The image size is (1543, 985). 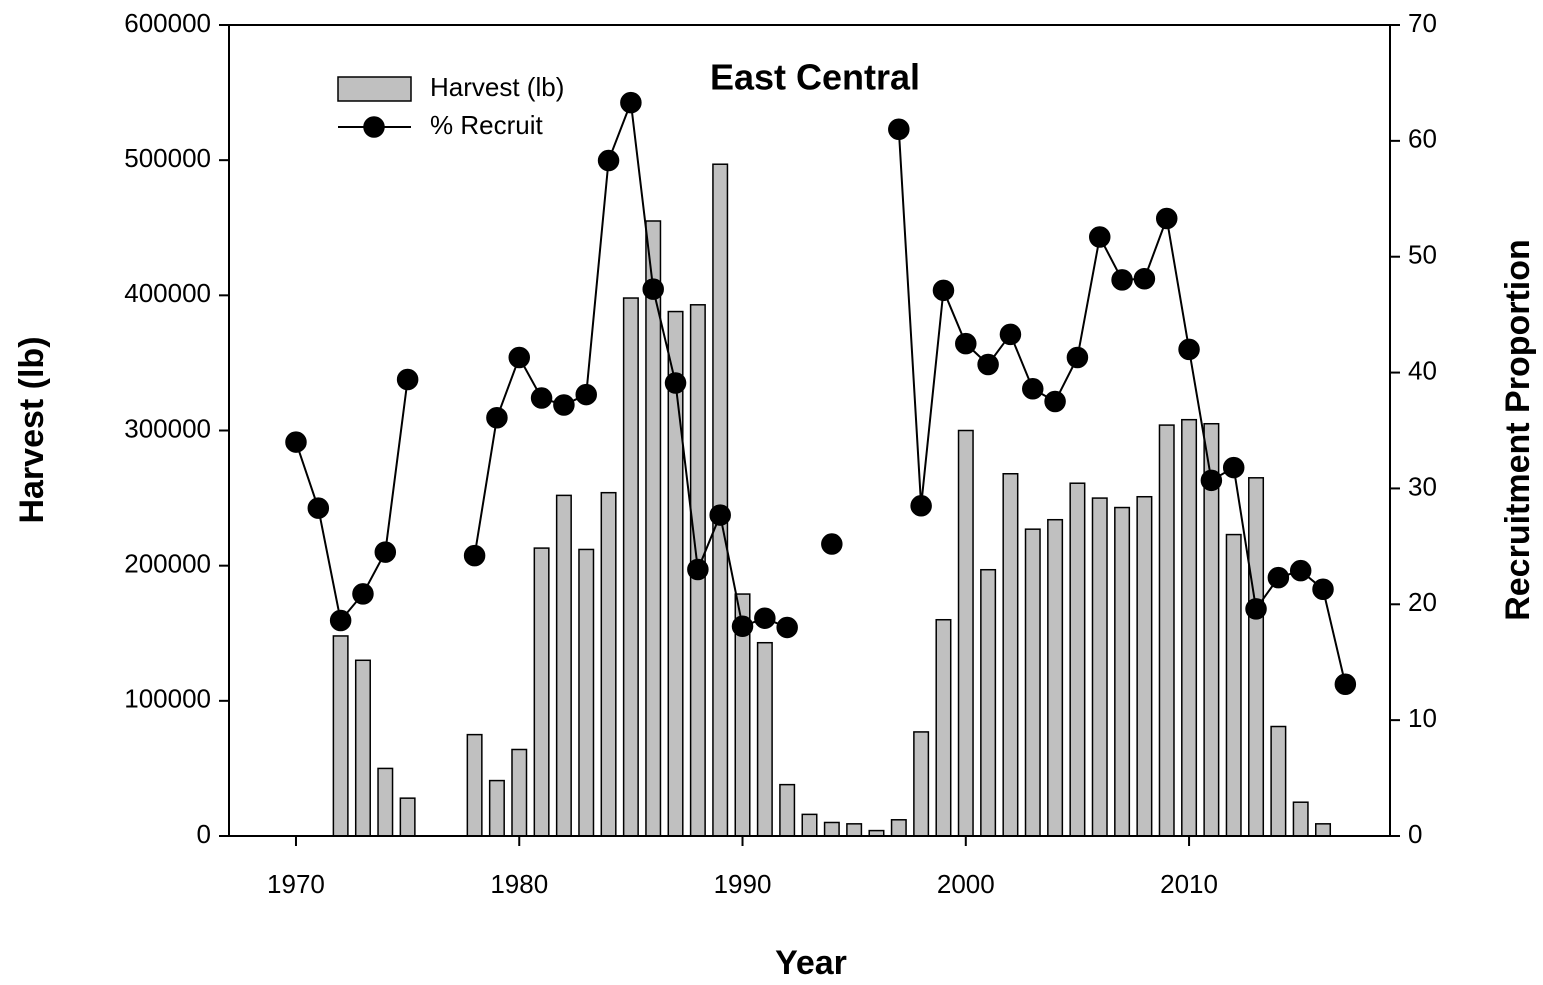 I want to click on y2-tick-label: 60, so click(x=1422, y=139).